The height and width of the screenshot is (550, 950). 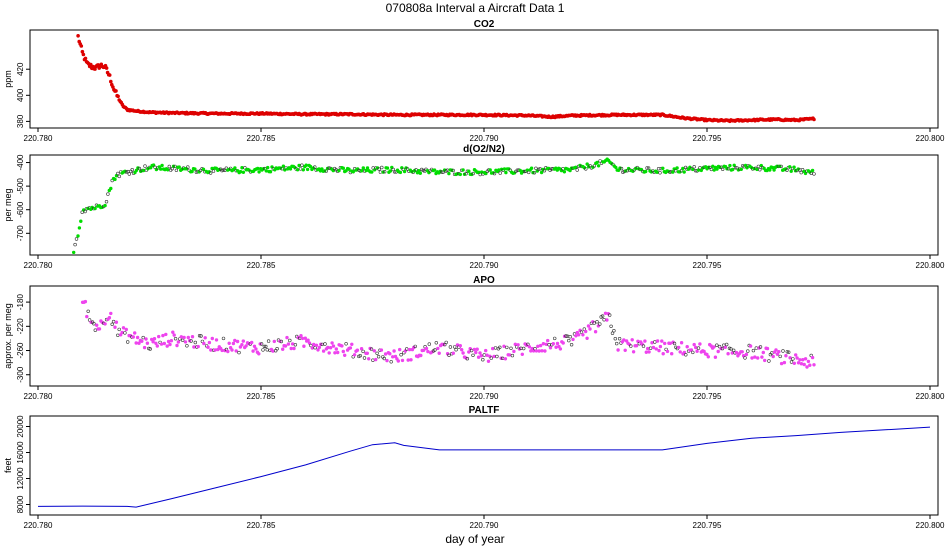 What do you see at coordinates (20, 302) in the screenshot?
I see `y-tick-label: -180` at bounding box center [20, 302].